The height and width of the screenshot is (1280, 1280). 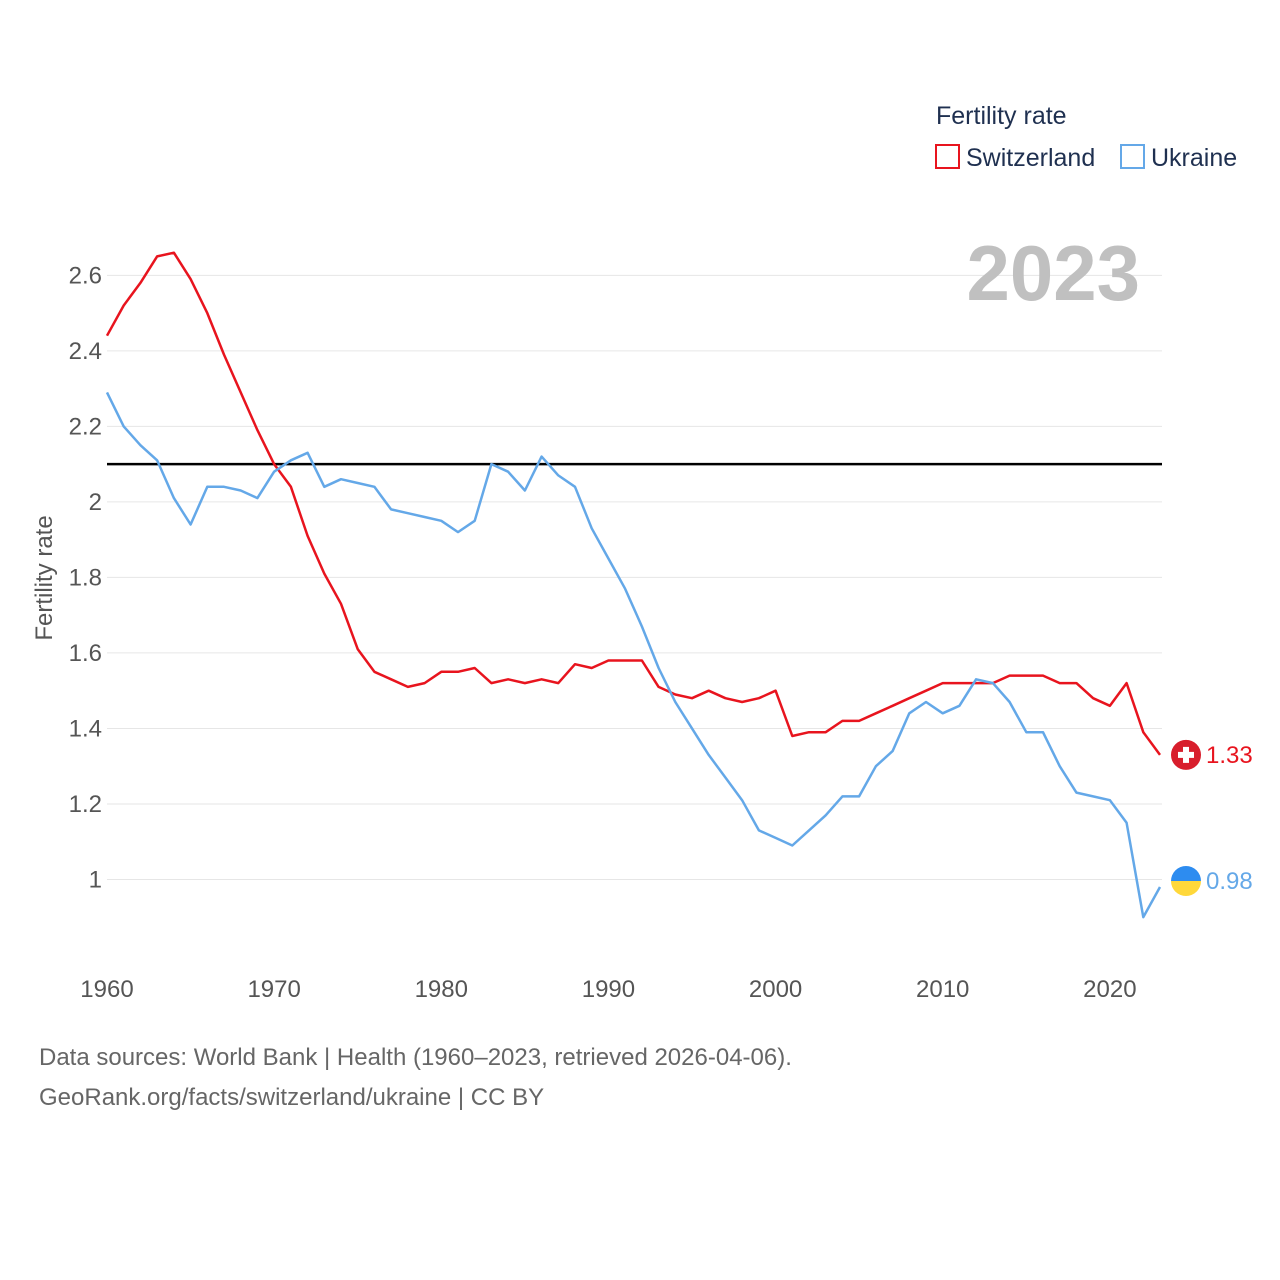 I want to click on legend-label-switzerland: Switzerland, so click(x=1030, y=158).